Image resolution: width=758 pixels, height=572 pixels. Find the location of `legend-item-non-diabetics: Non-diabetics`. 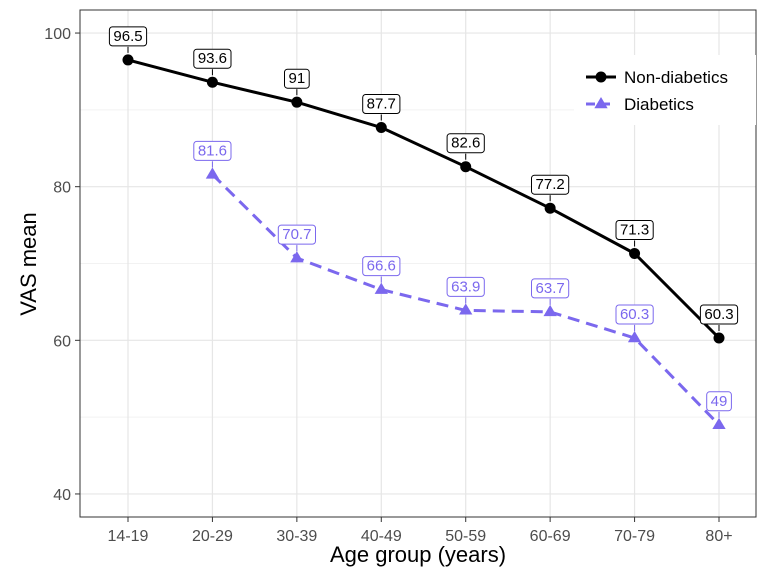

legend-item-non-diabetics: Non-diabetics is located at coordinates (657, 77).